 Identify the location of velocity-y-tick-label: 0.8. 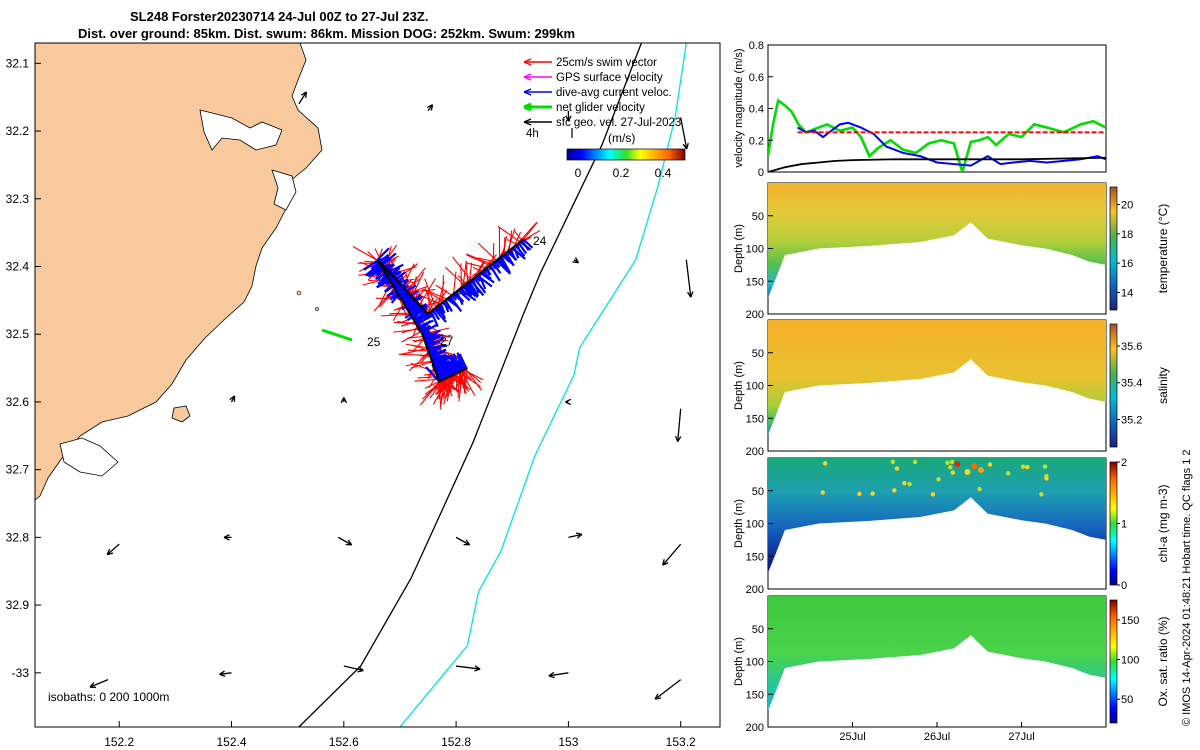
(756, 46).